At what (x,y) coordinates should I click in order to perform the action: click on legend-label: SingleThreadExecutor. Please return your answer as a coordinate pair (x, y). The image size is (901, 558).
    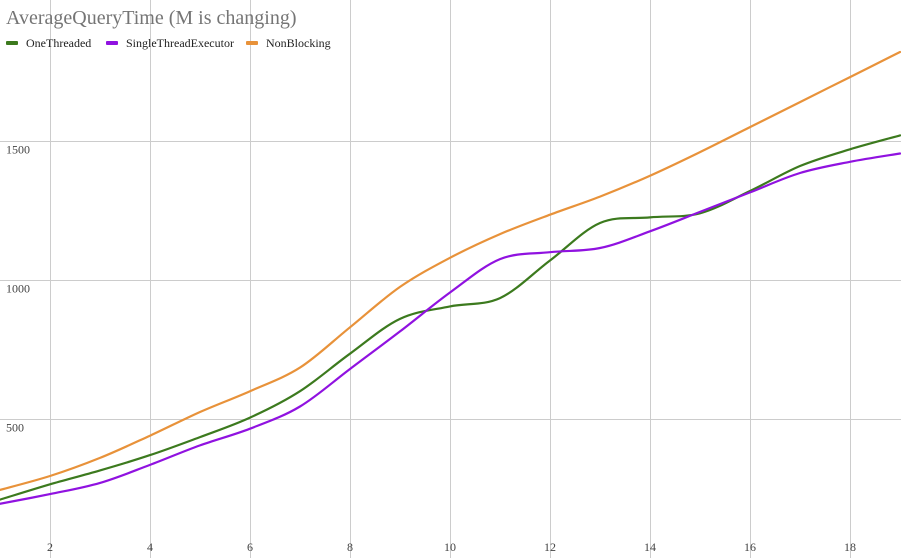
    Looking at the image, I should click on (180, 43).